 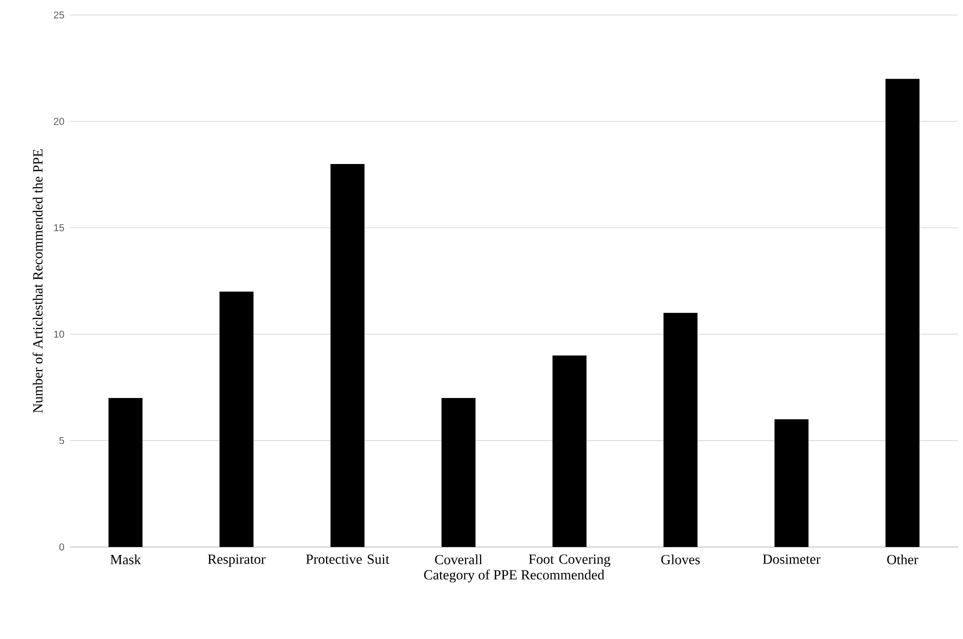 I want to click on y-tick-label: 10, so click(x=59, y=334).